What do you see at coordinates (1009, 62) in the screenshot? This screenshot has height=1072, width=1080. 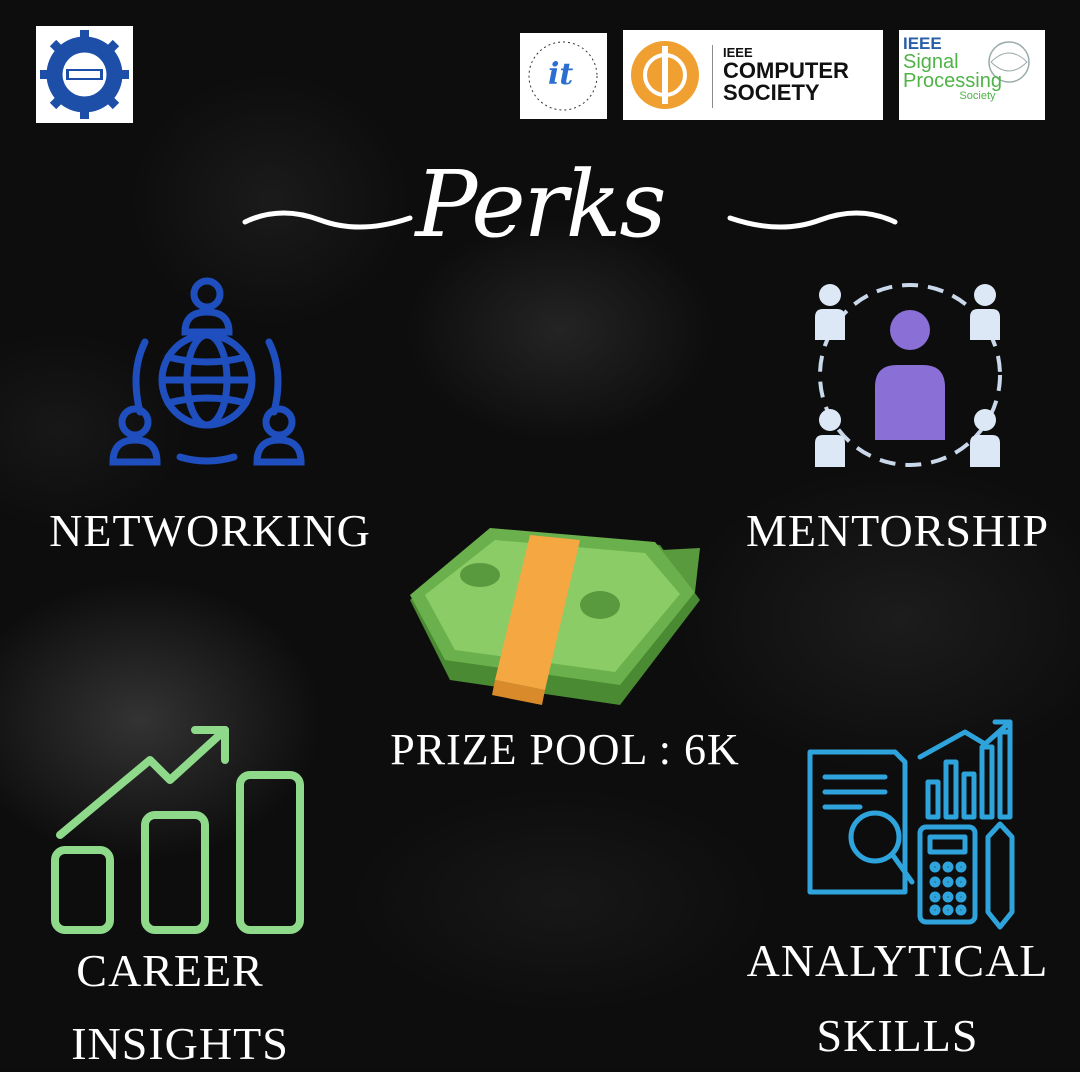 I see `globe-emblem` at bounding box center [1009, 62].